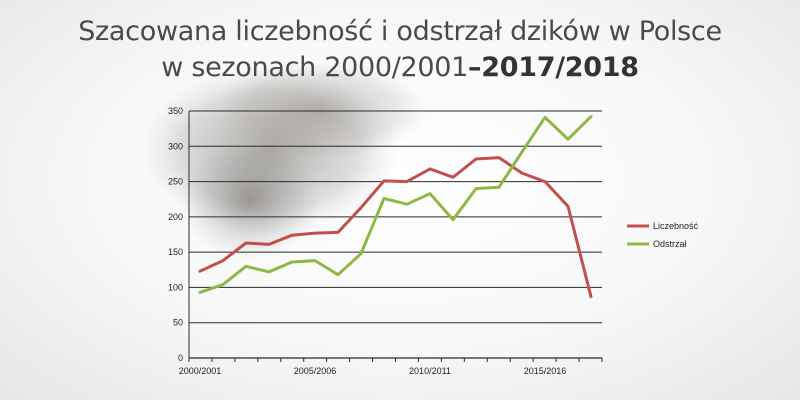  Describe the element at coordinates (663, 235) in the screenshot. I see `chart-legend: Liczebność Odstrzał` at that location.